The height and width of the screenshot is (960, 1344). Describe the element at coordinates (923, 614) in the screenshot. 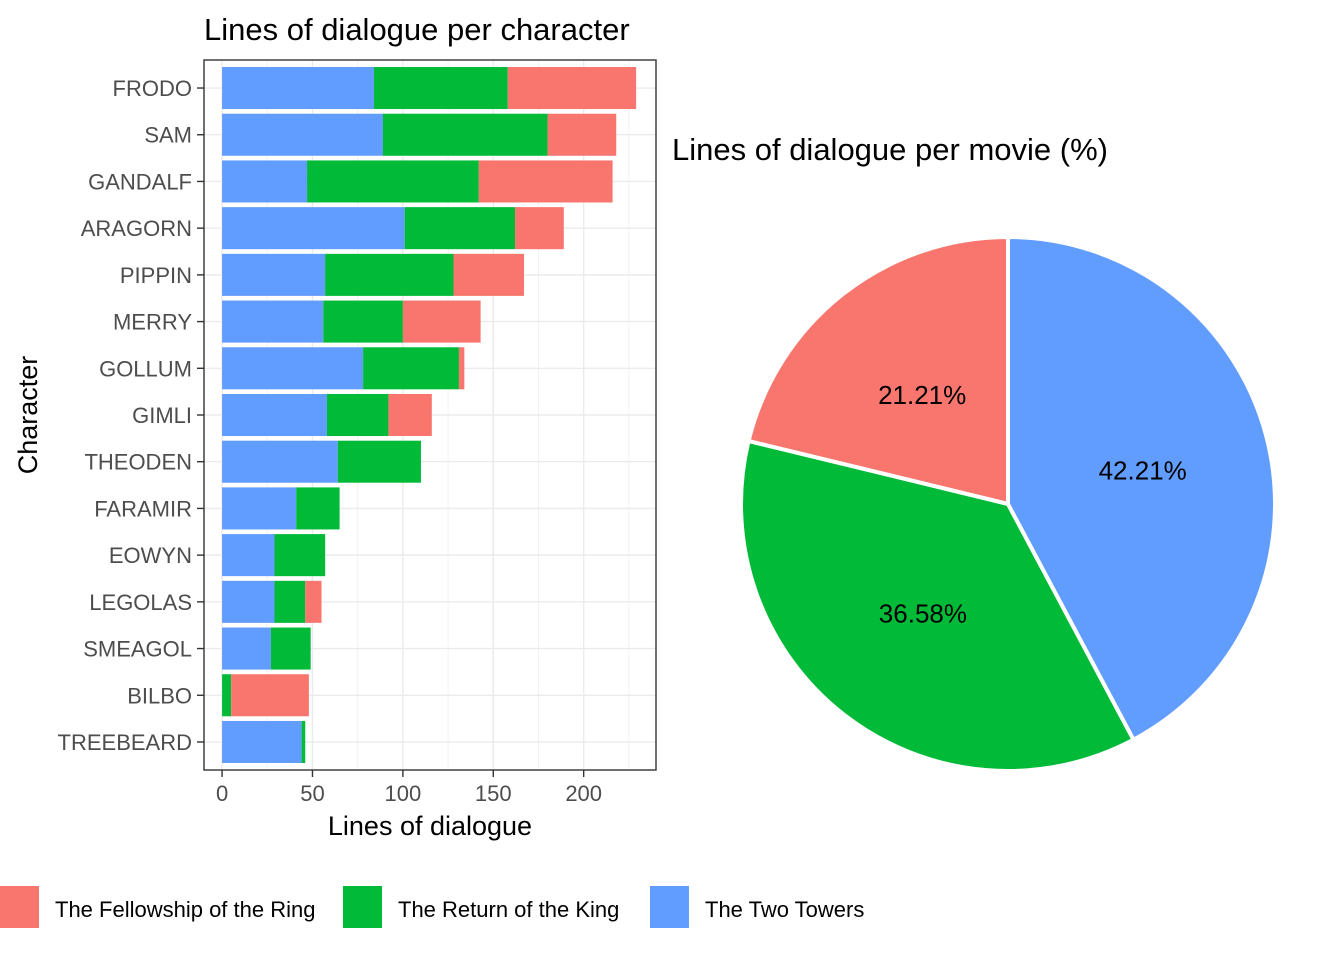

I see `pie-label-the-return-of-the-king: 36.58%` at that location.